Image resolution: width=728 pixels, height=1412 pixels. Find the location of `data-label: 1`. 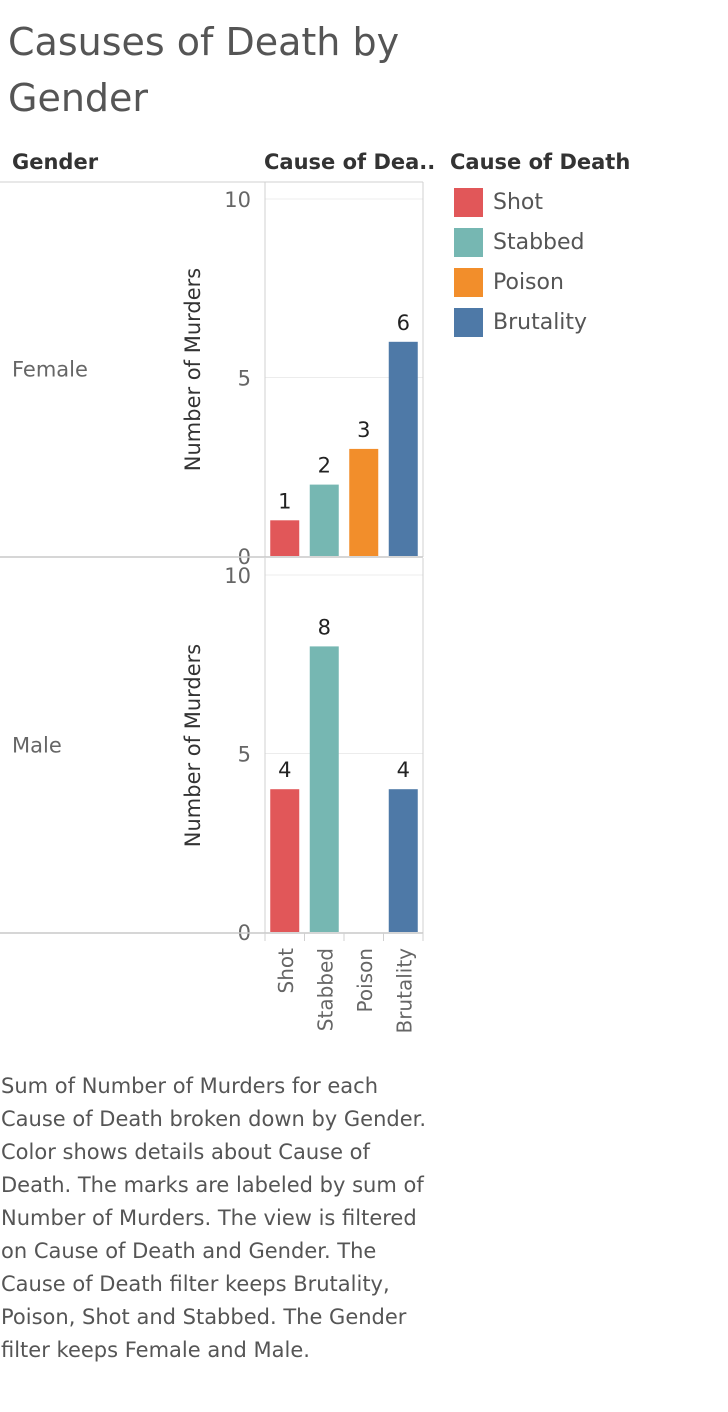

data-label: 1 is located at coordinates (284, 501).